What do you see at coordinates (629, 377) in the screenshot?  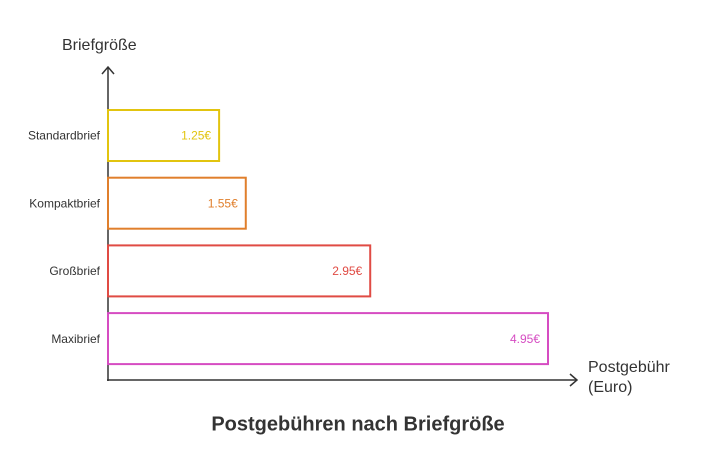 I see `x-axis-label: Postgebühr (Euro)` at bounding box center [629, 377].